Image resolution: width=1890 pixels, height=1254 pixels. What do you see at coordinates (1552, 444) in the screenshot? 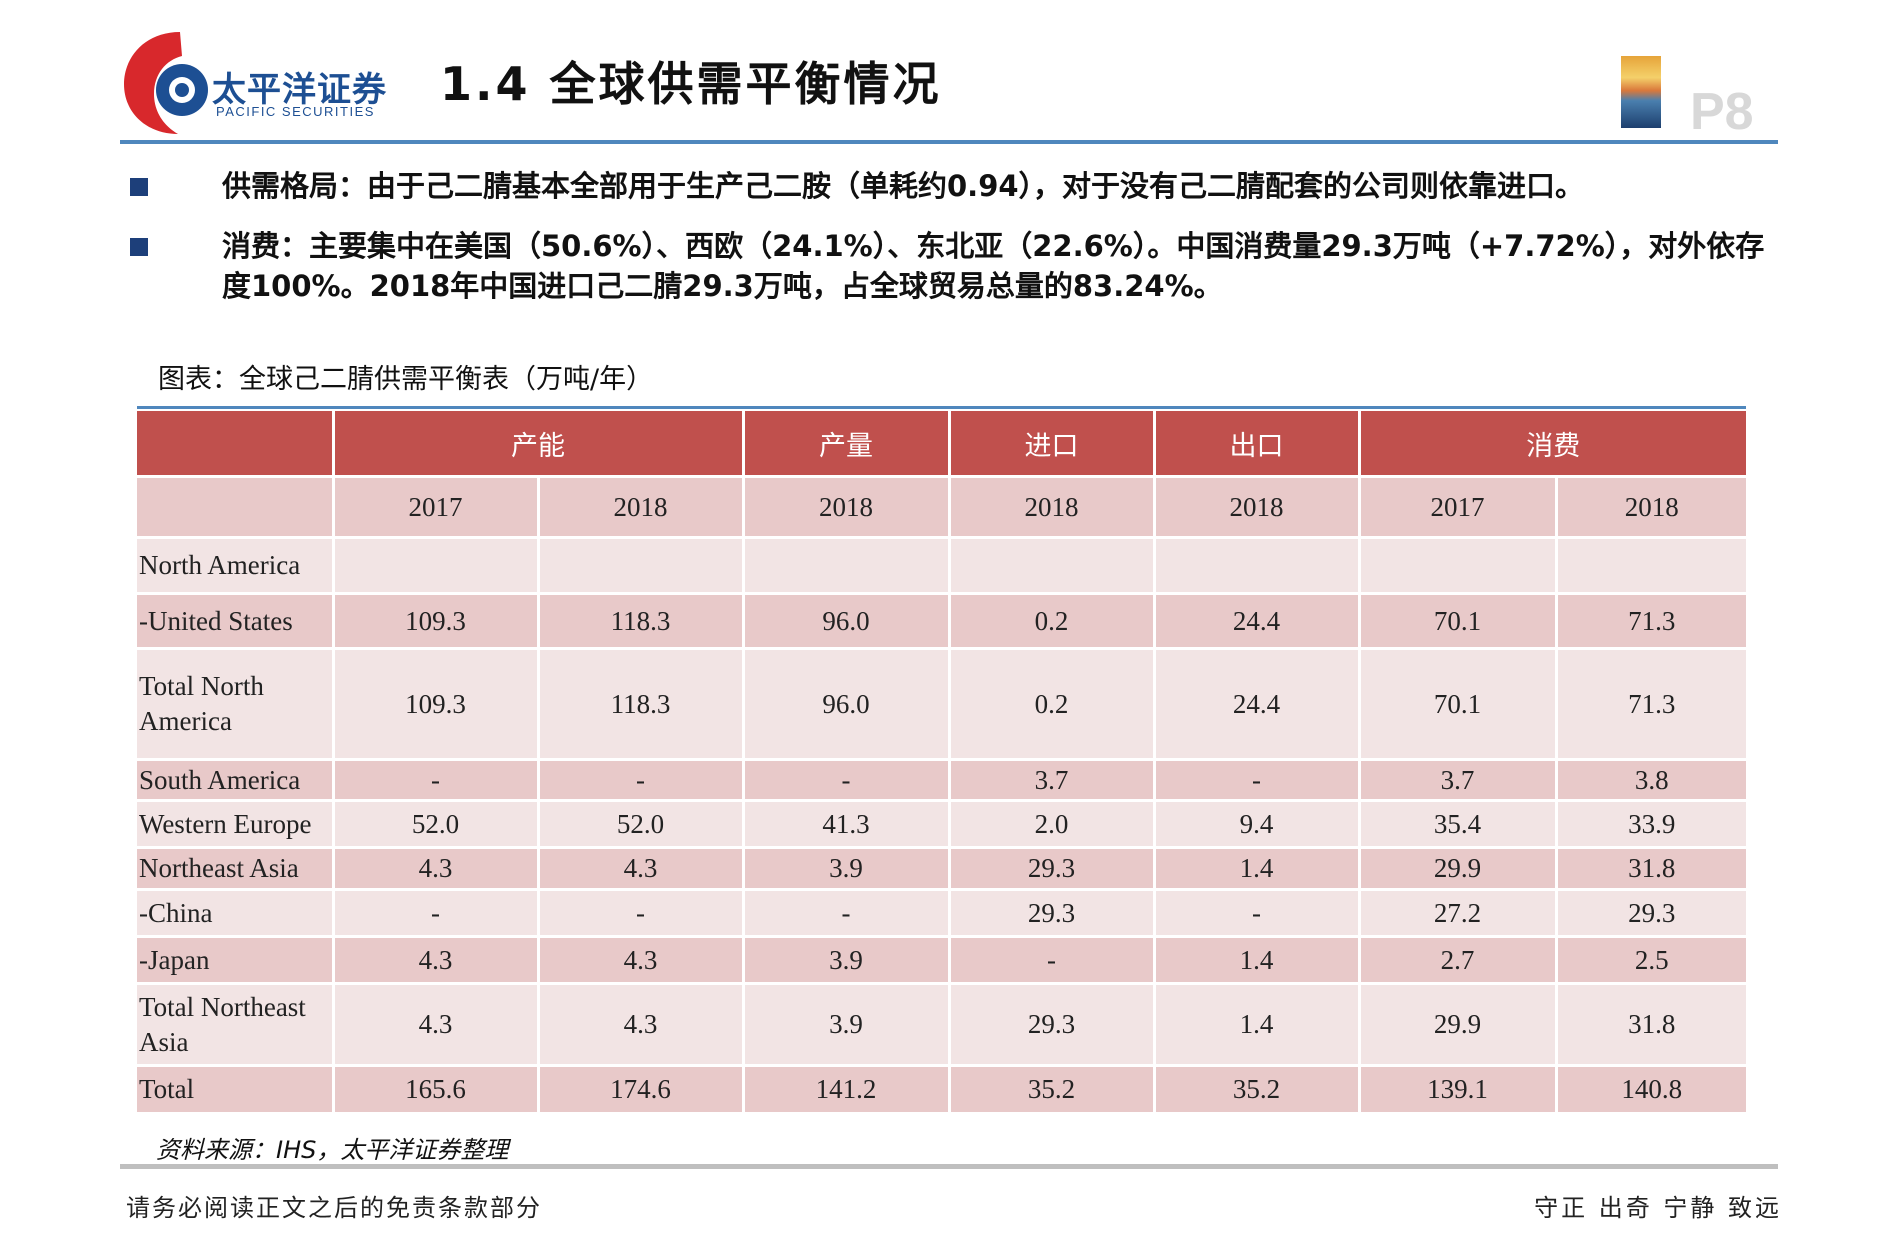
I see `group-header: 消费` at bounding box center [1552, 444].